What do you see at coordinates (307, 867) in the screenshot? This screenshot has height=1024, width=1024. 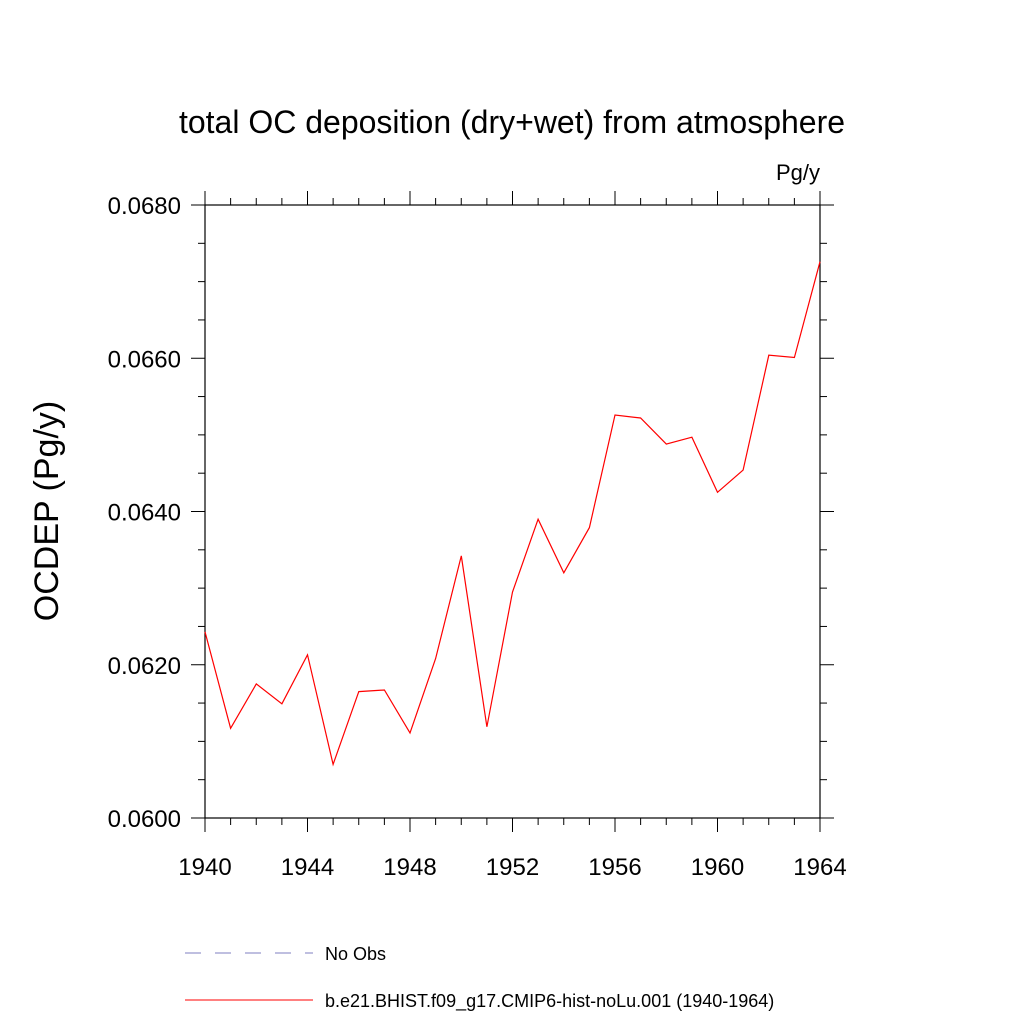 I see `x-tick-label: 1944` at bounding box center [307, 867].